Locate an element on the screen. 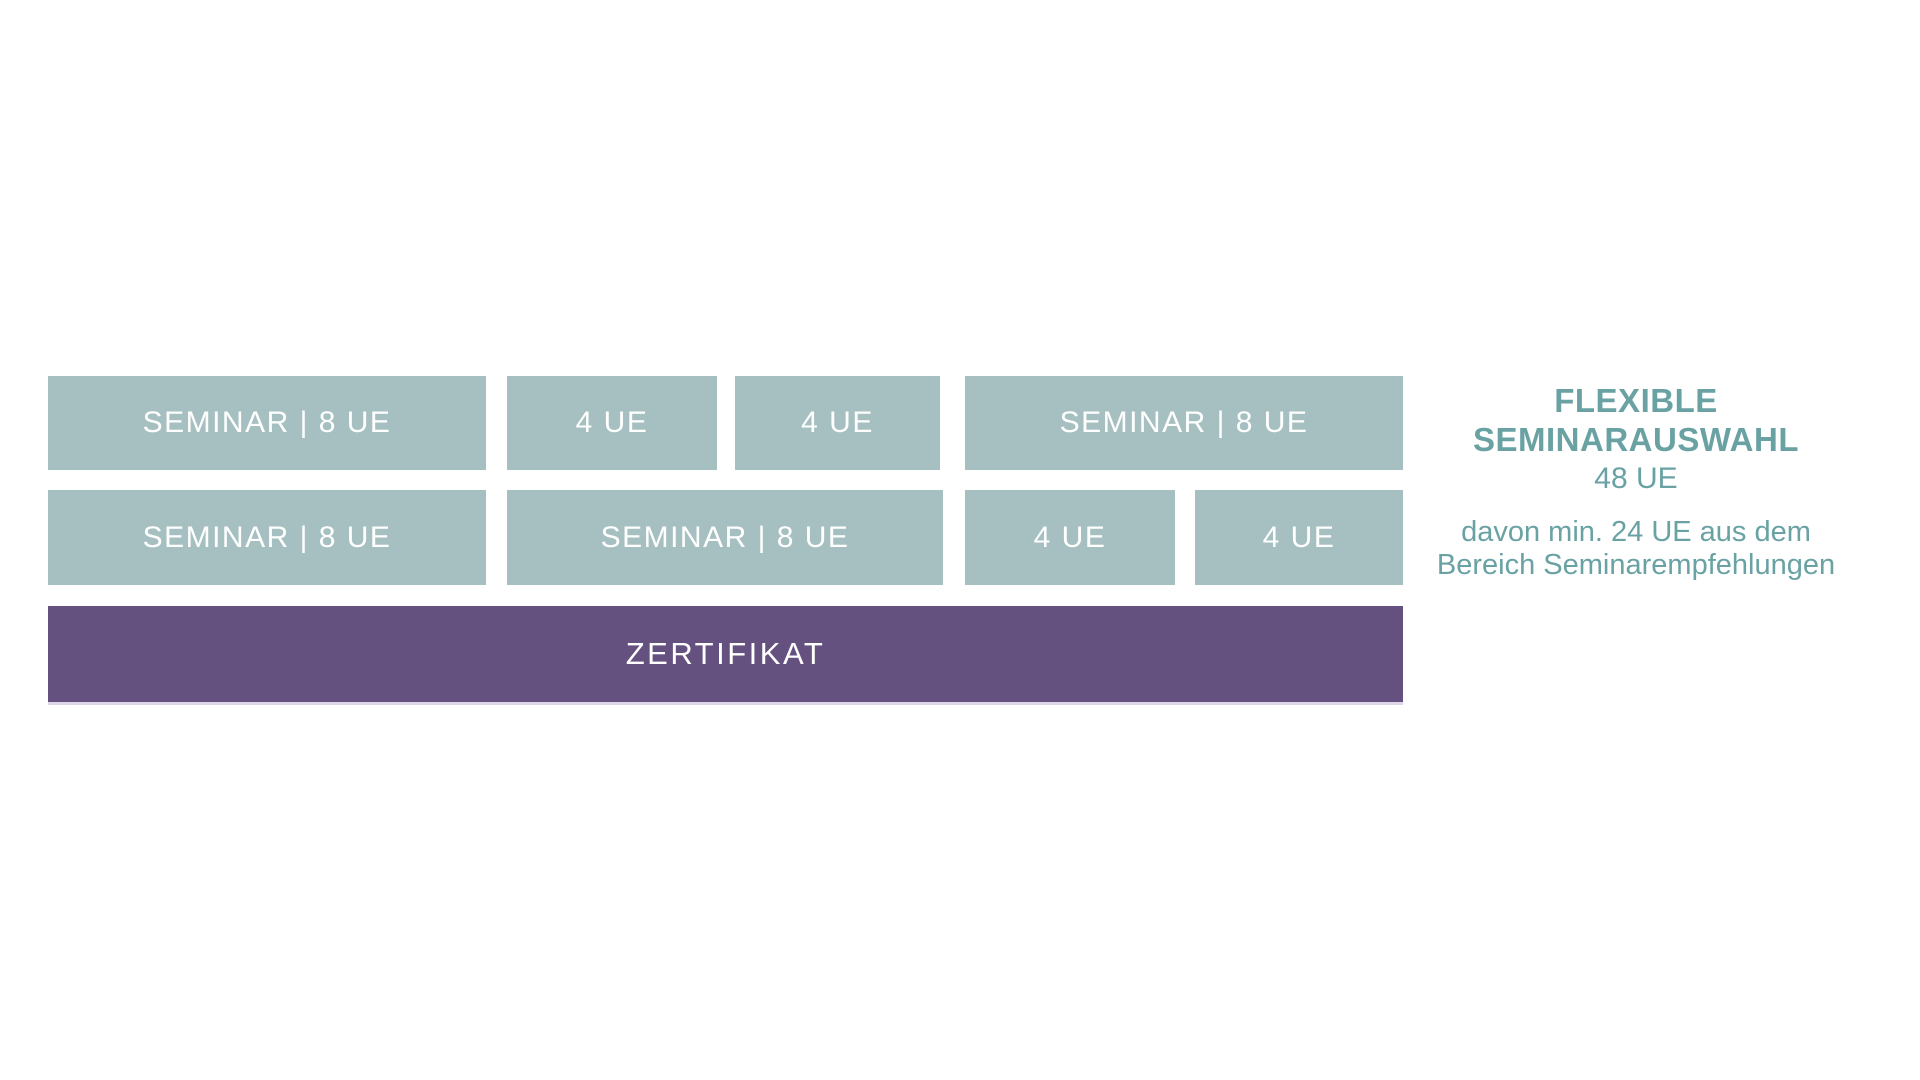 The image size is (1920, 1080). note-title-line2: SEMINARAUSWAHL is located at coordinates (1636, 439).